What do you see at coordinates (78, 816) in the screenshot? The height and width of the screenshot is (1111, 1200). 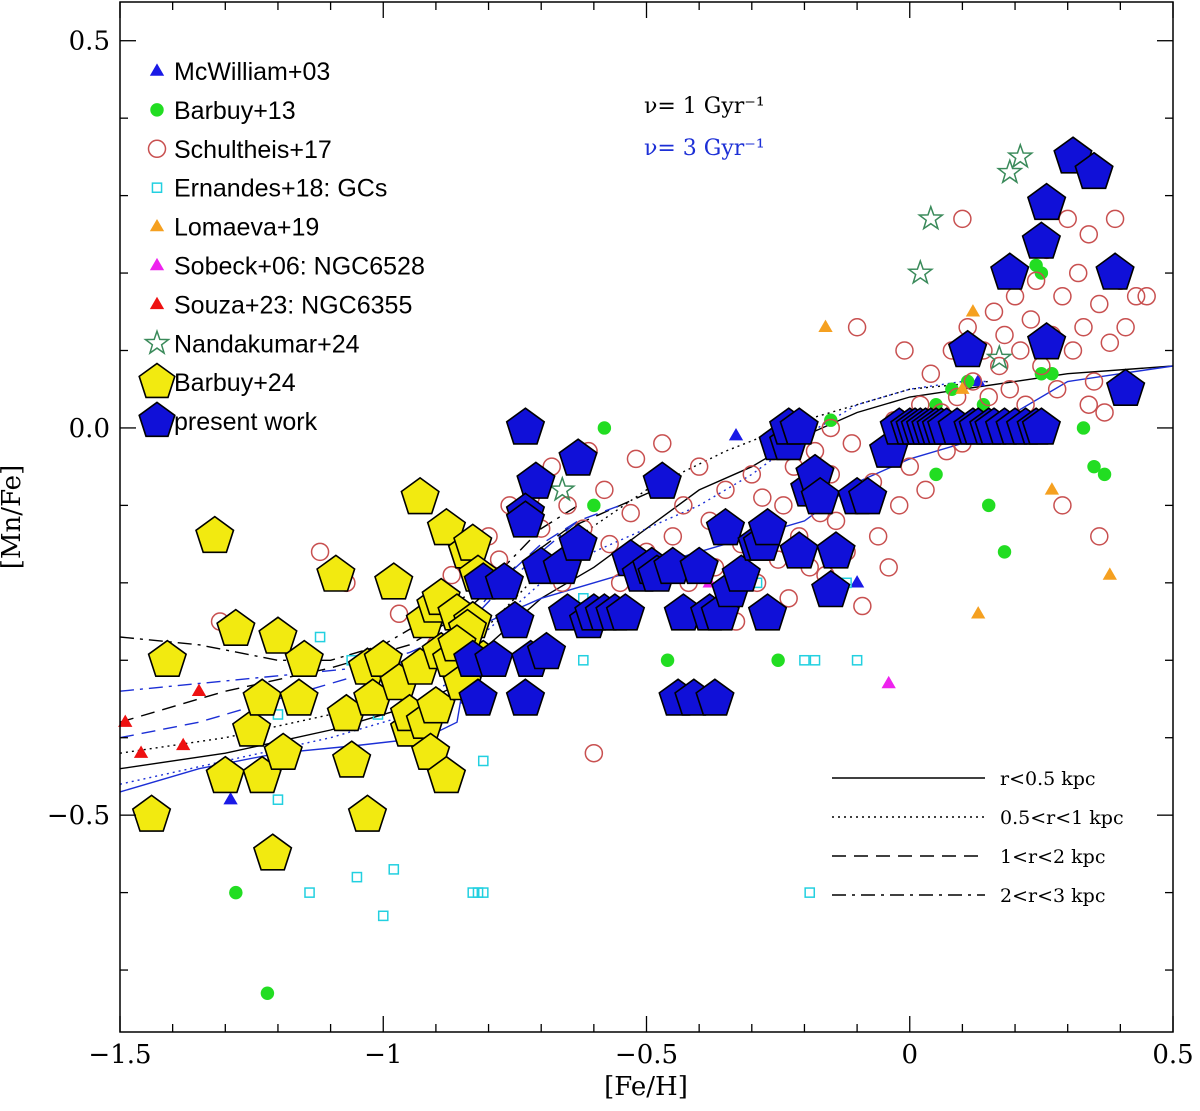 I see `y-tick-label: −0.5` at bounding box center [78, 816].